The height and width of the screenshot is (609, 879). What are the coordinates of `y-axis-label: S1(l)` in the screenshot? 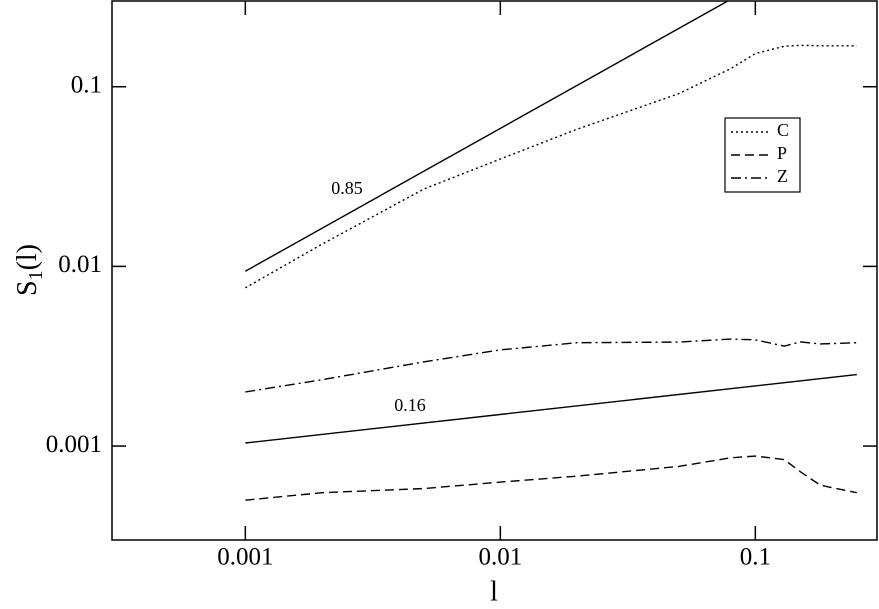 It's located at (29, 270).